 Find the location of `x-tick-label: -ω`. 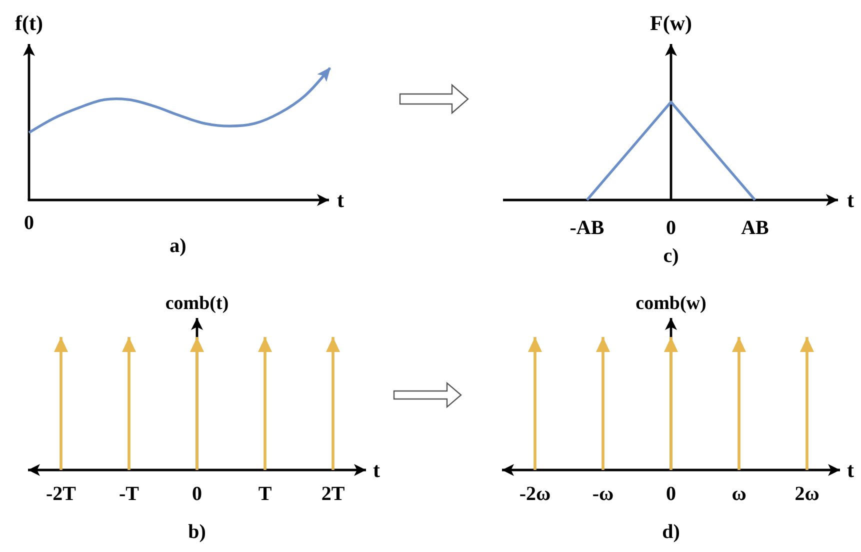

x-tick-label: -ω is located at coordinates (603, 494).